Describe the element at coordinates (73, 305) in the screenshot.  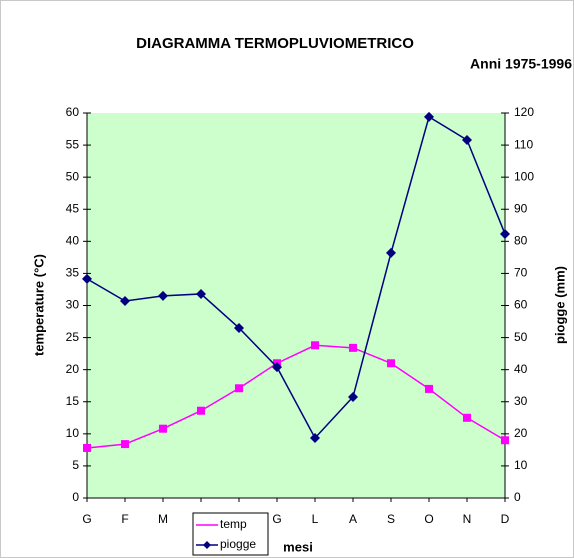
I see `y-tick-label: 30` at that location.